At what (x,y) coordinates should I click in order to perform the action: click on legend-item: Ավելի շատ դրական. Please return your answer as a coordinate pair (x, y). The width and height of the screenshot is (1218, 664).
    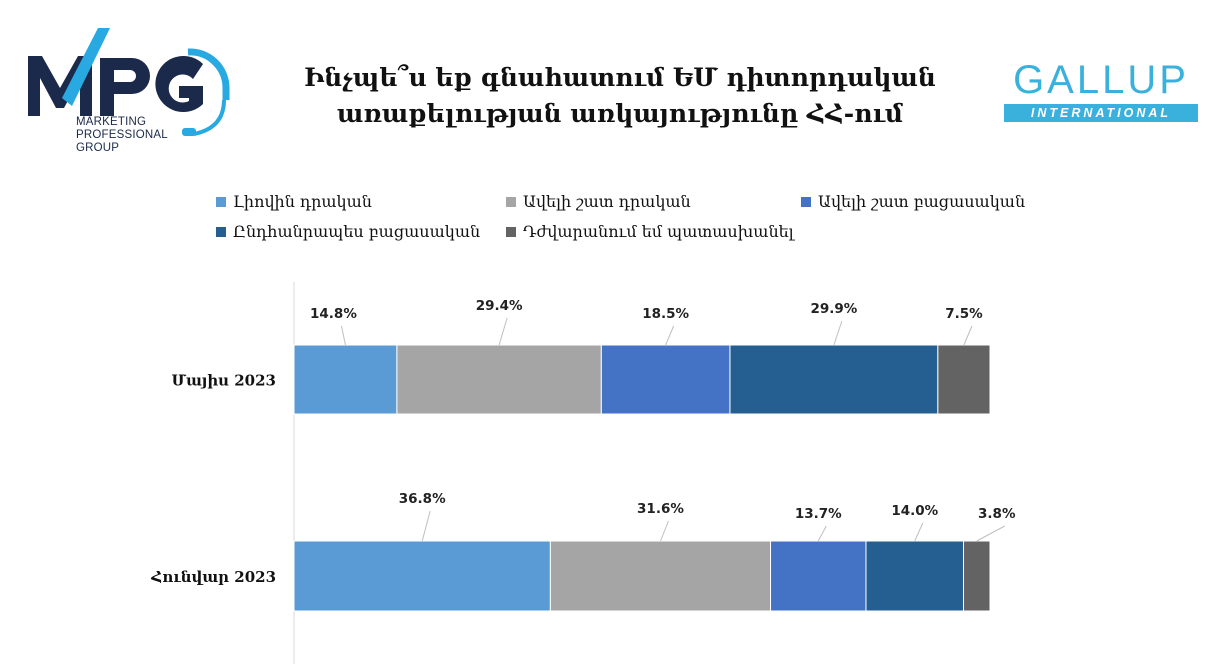
    Looking at the image, I should click on (598, 201).